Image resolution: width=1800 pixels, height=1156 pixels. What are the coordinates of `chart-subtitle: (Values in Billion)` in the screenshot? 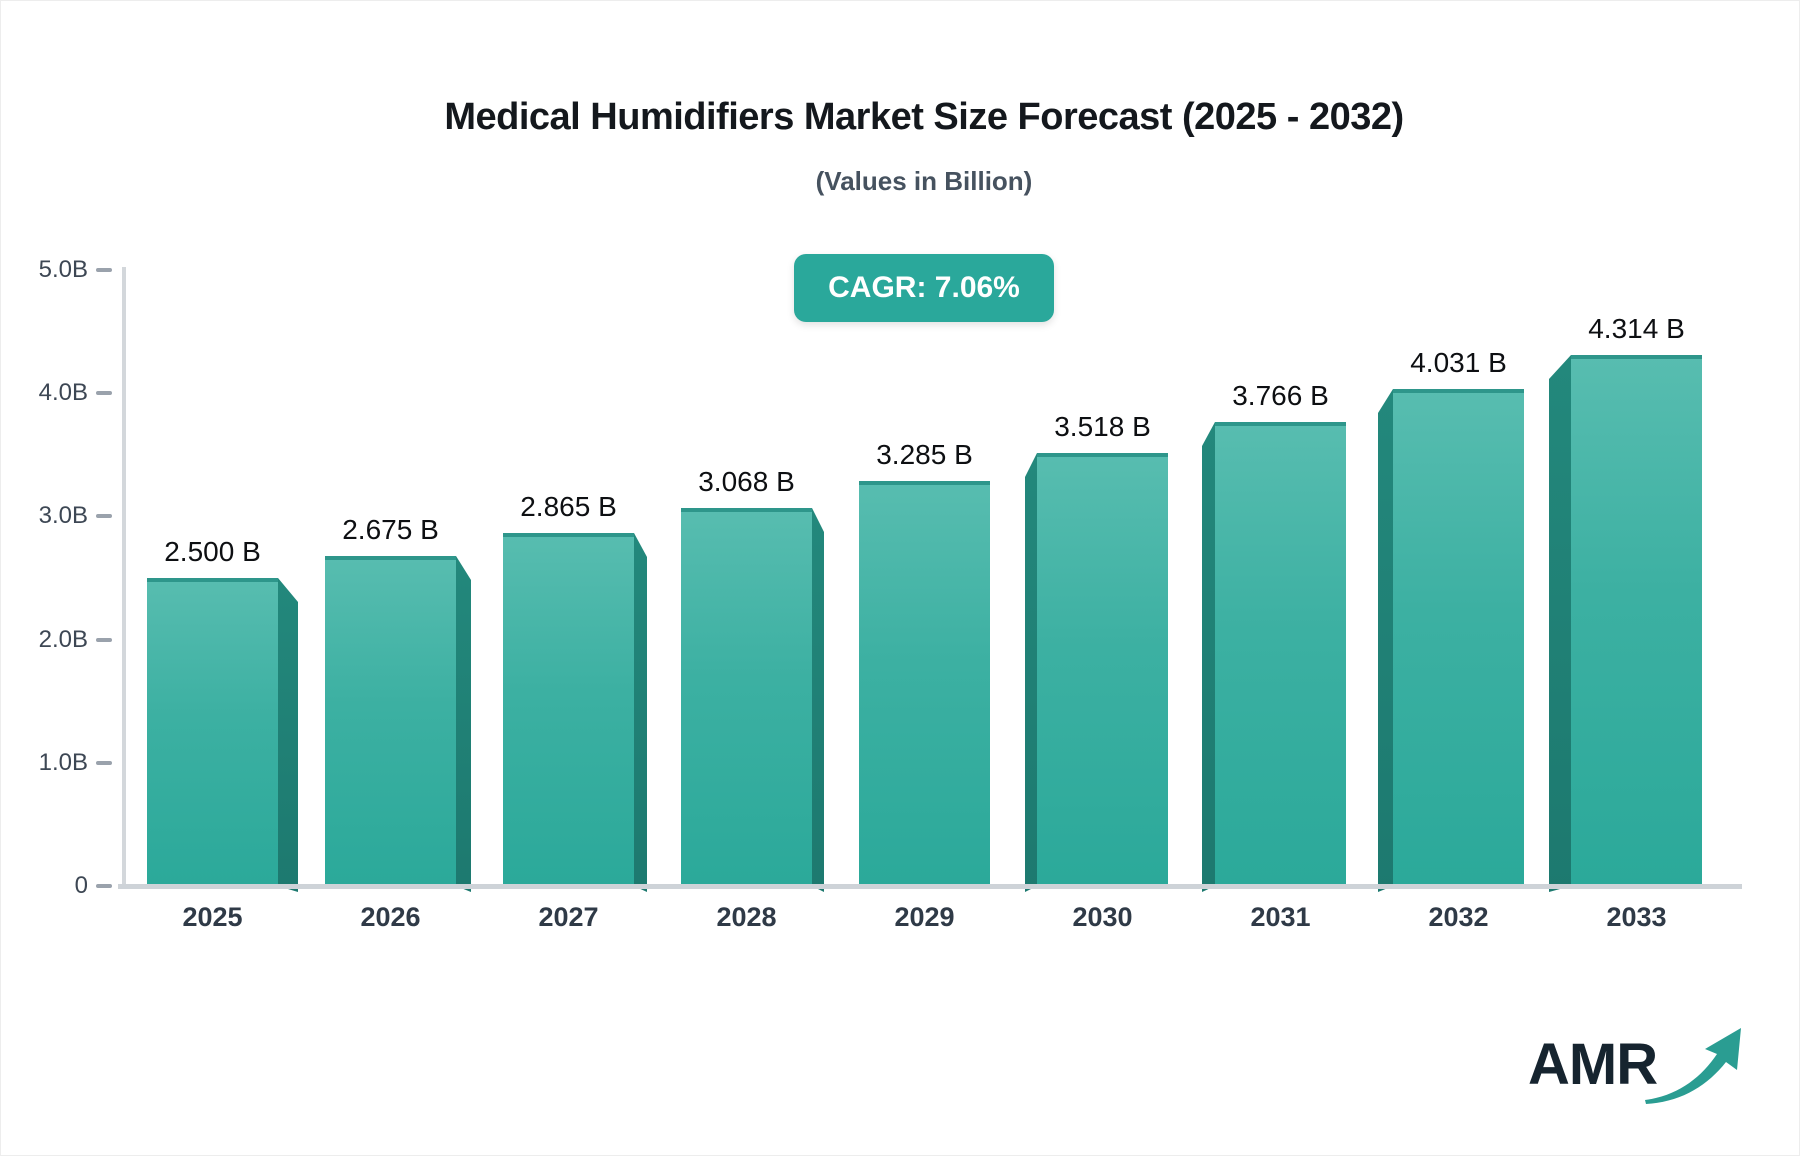 It's located at (924, 181).